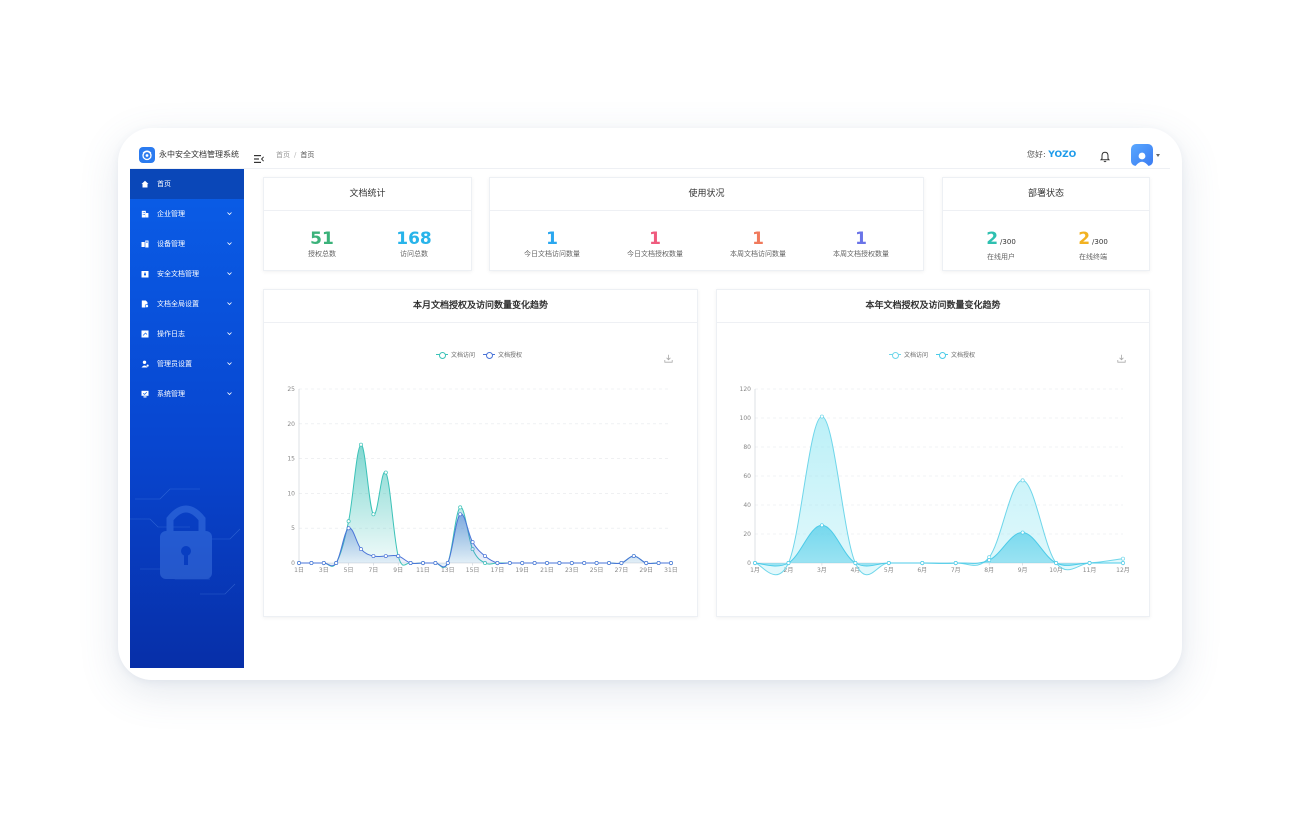 This screenshot has width=1300, height=824. Describe the element at coordinates (1046, 194) in the screenshot. I see `deploy-title: 部署状态` at that location.